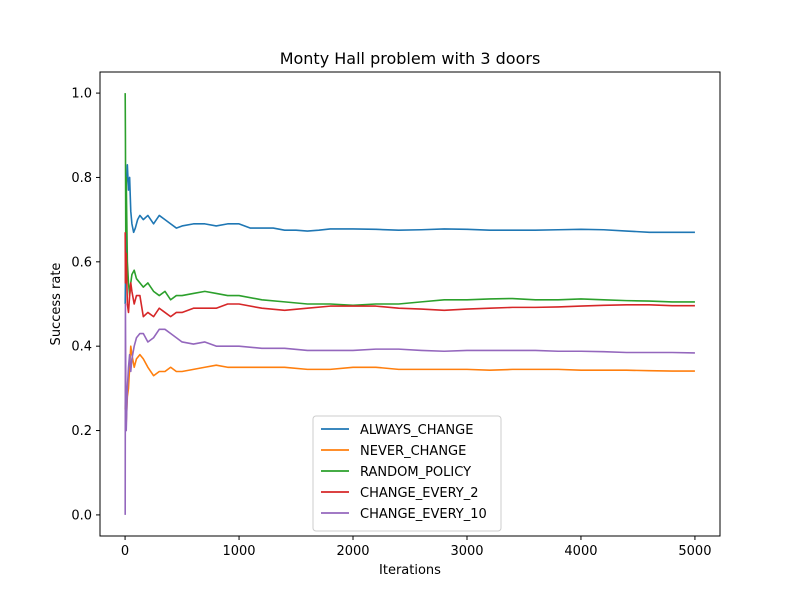 This screenshot has height=600, width=800. I want to click on series-line-never-change, so click(409, 384).